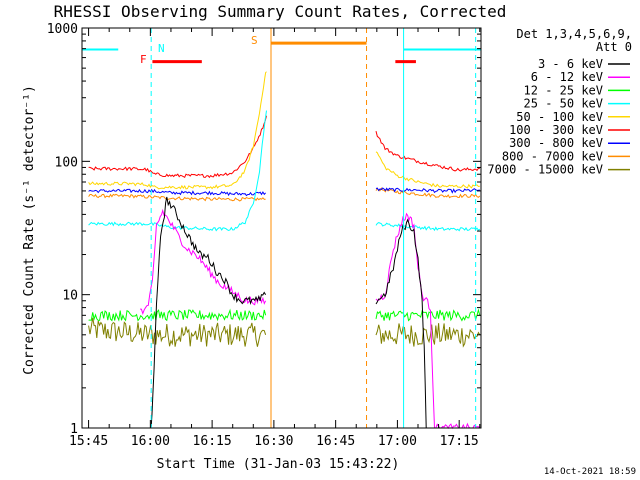  What do you see at coordinates (278, 464) in the screenshot?
I see `x-axis-label: Start Time (31-Jan-03 15:43:22)` at bounding box center [278, 464].